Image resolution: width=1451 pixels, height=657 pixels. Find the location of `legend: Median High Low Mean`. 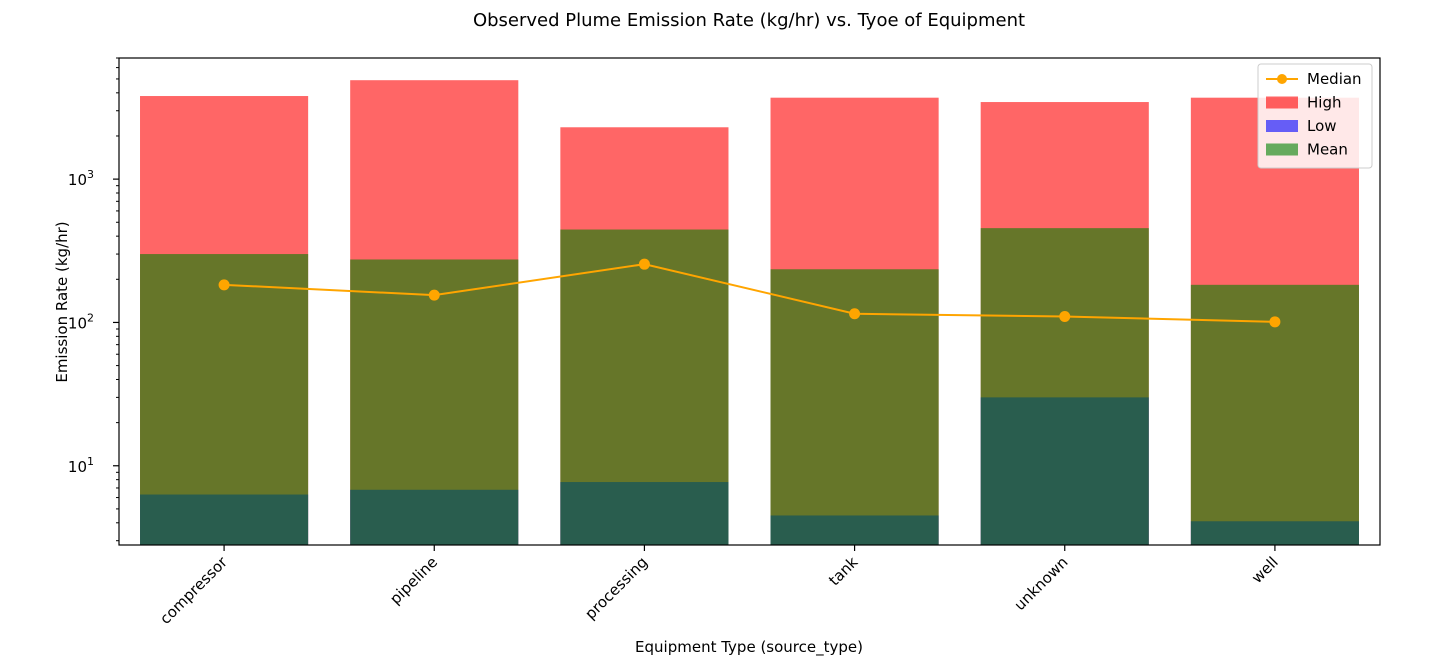

legend: Median High Low Mean is located at coordinates (1315, 116).